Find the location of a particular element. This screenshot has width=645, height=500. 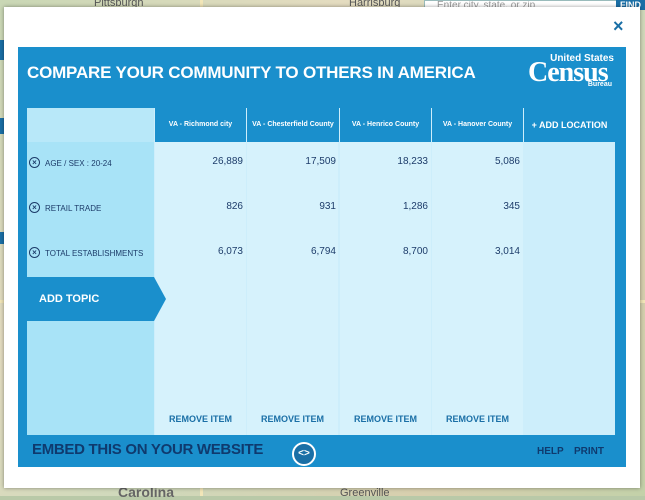

data-cell: 8,700 is located at coordinates (415, 251).